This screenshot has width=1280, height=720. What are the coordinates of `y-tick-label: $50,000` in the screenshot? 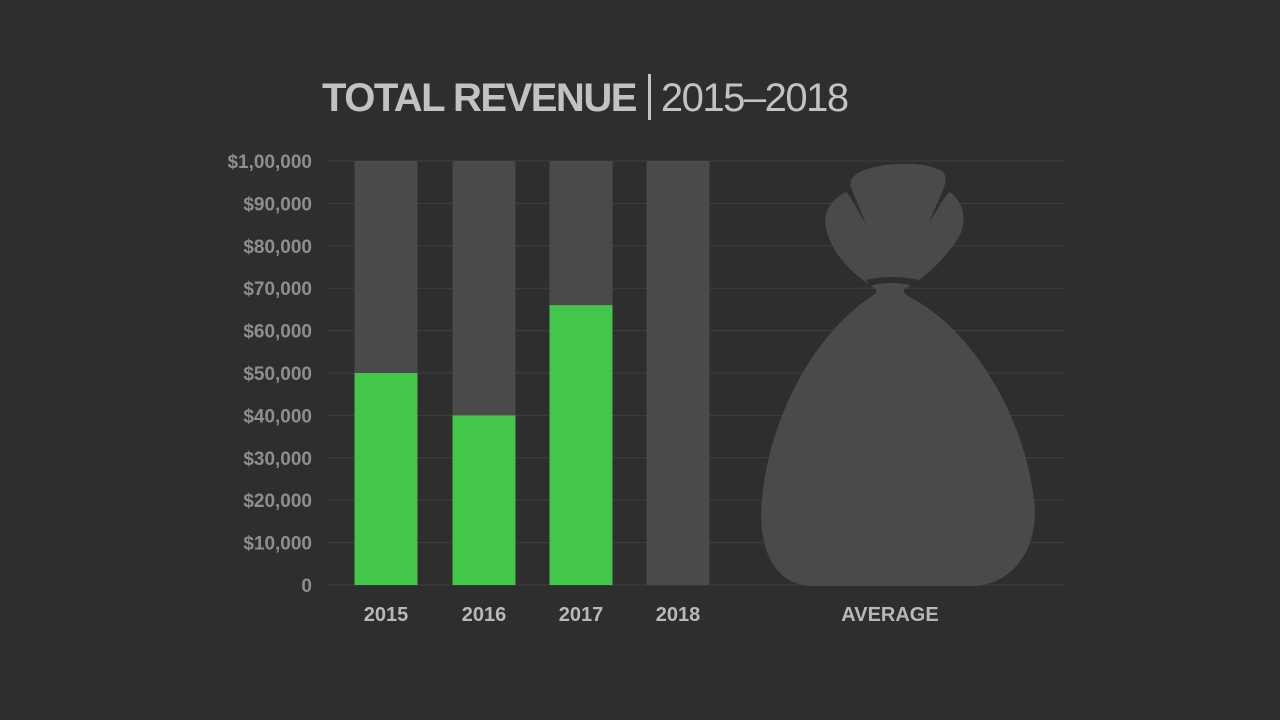 It's located at (277, 374).